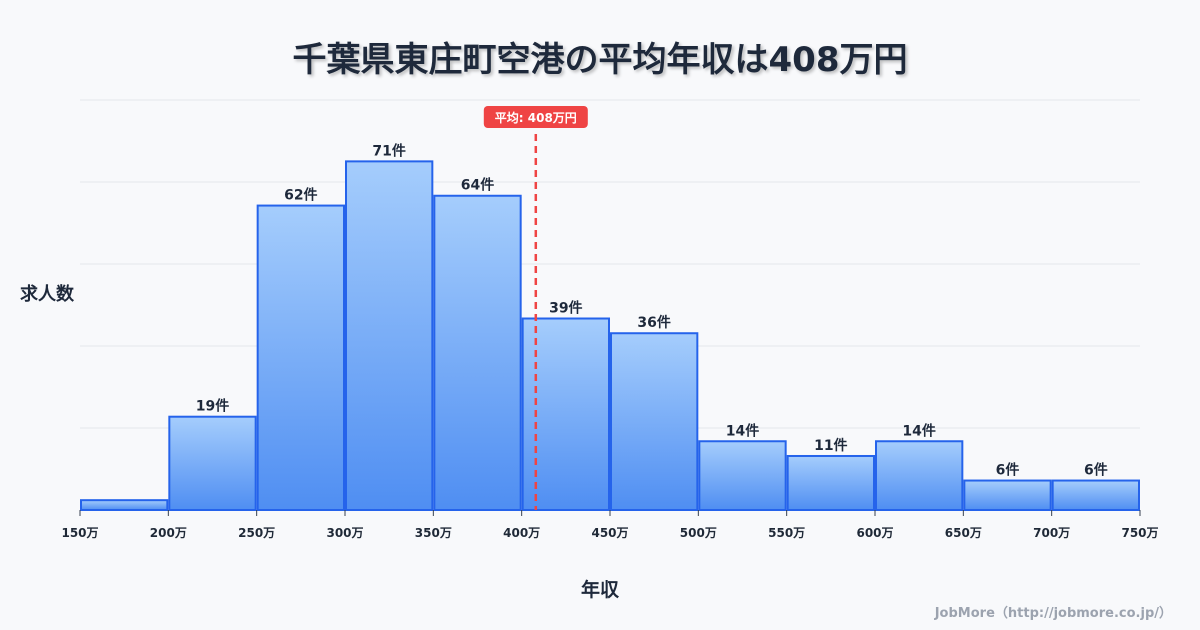 The image size is (1200, 630). Describe the element at coordinates (79, 533) in the screenshot. I see `x-tick-label: 150万` at that location.